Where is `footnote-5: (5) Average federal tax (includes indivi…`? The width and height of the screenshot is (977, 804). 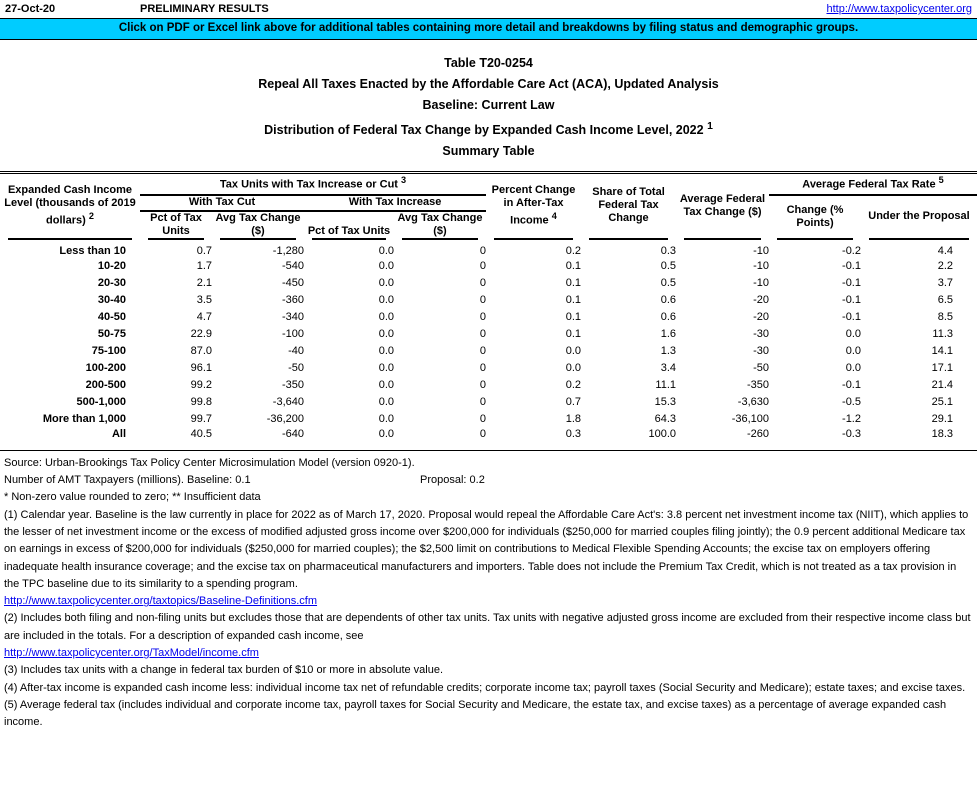
footnote-5: (5) Average federal tax (includes indivi… is located at coordinates (475, 713).